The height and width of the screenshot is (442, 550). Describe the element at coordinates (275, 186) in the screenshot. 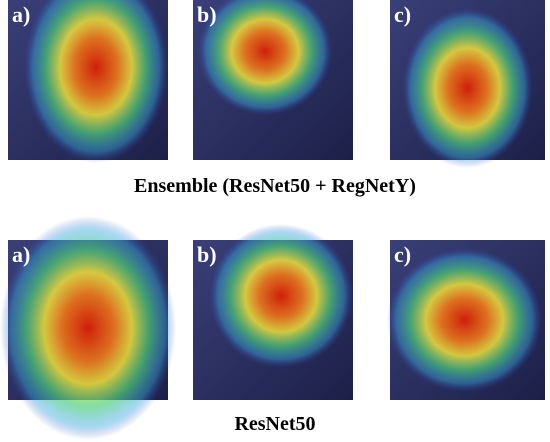

I see `caption: Ensemble (ResNet50 + RegNetY)` at that location.